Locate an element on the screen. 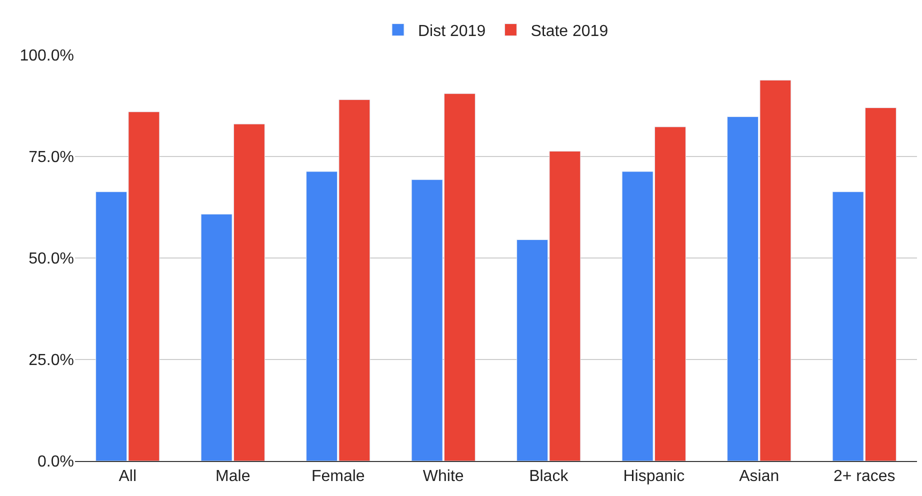 This screenshot has width=922, height=496. y-tick-label: 100.0% is located at coordinates (47, 56).